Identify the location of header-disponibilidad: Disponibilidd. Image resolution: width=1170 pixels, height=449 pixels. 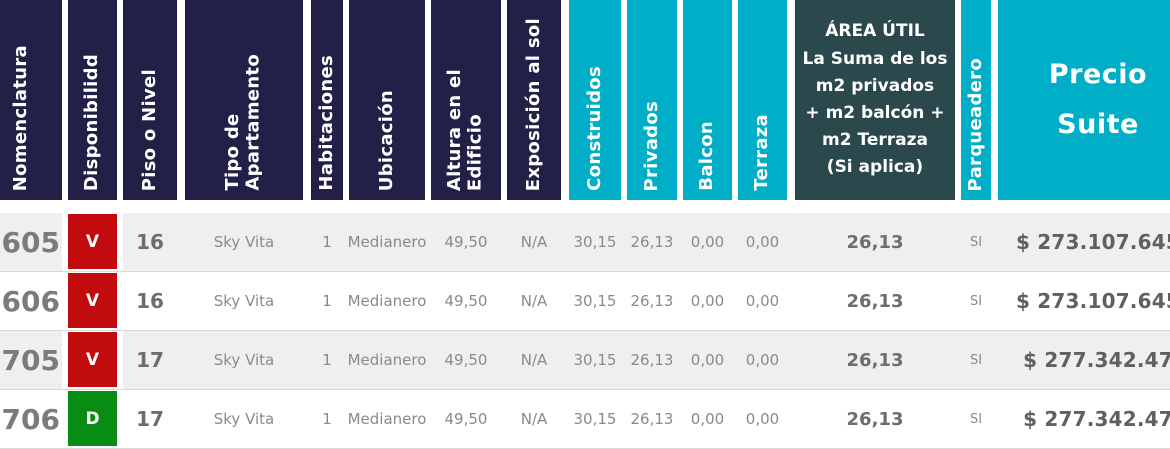
(92, 100).